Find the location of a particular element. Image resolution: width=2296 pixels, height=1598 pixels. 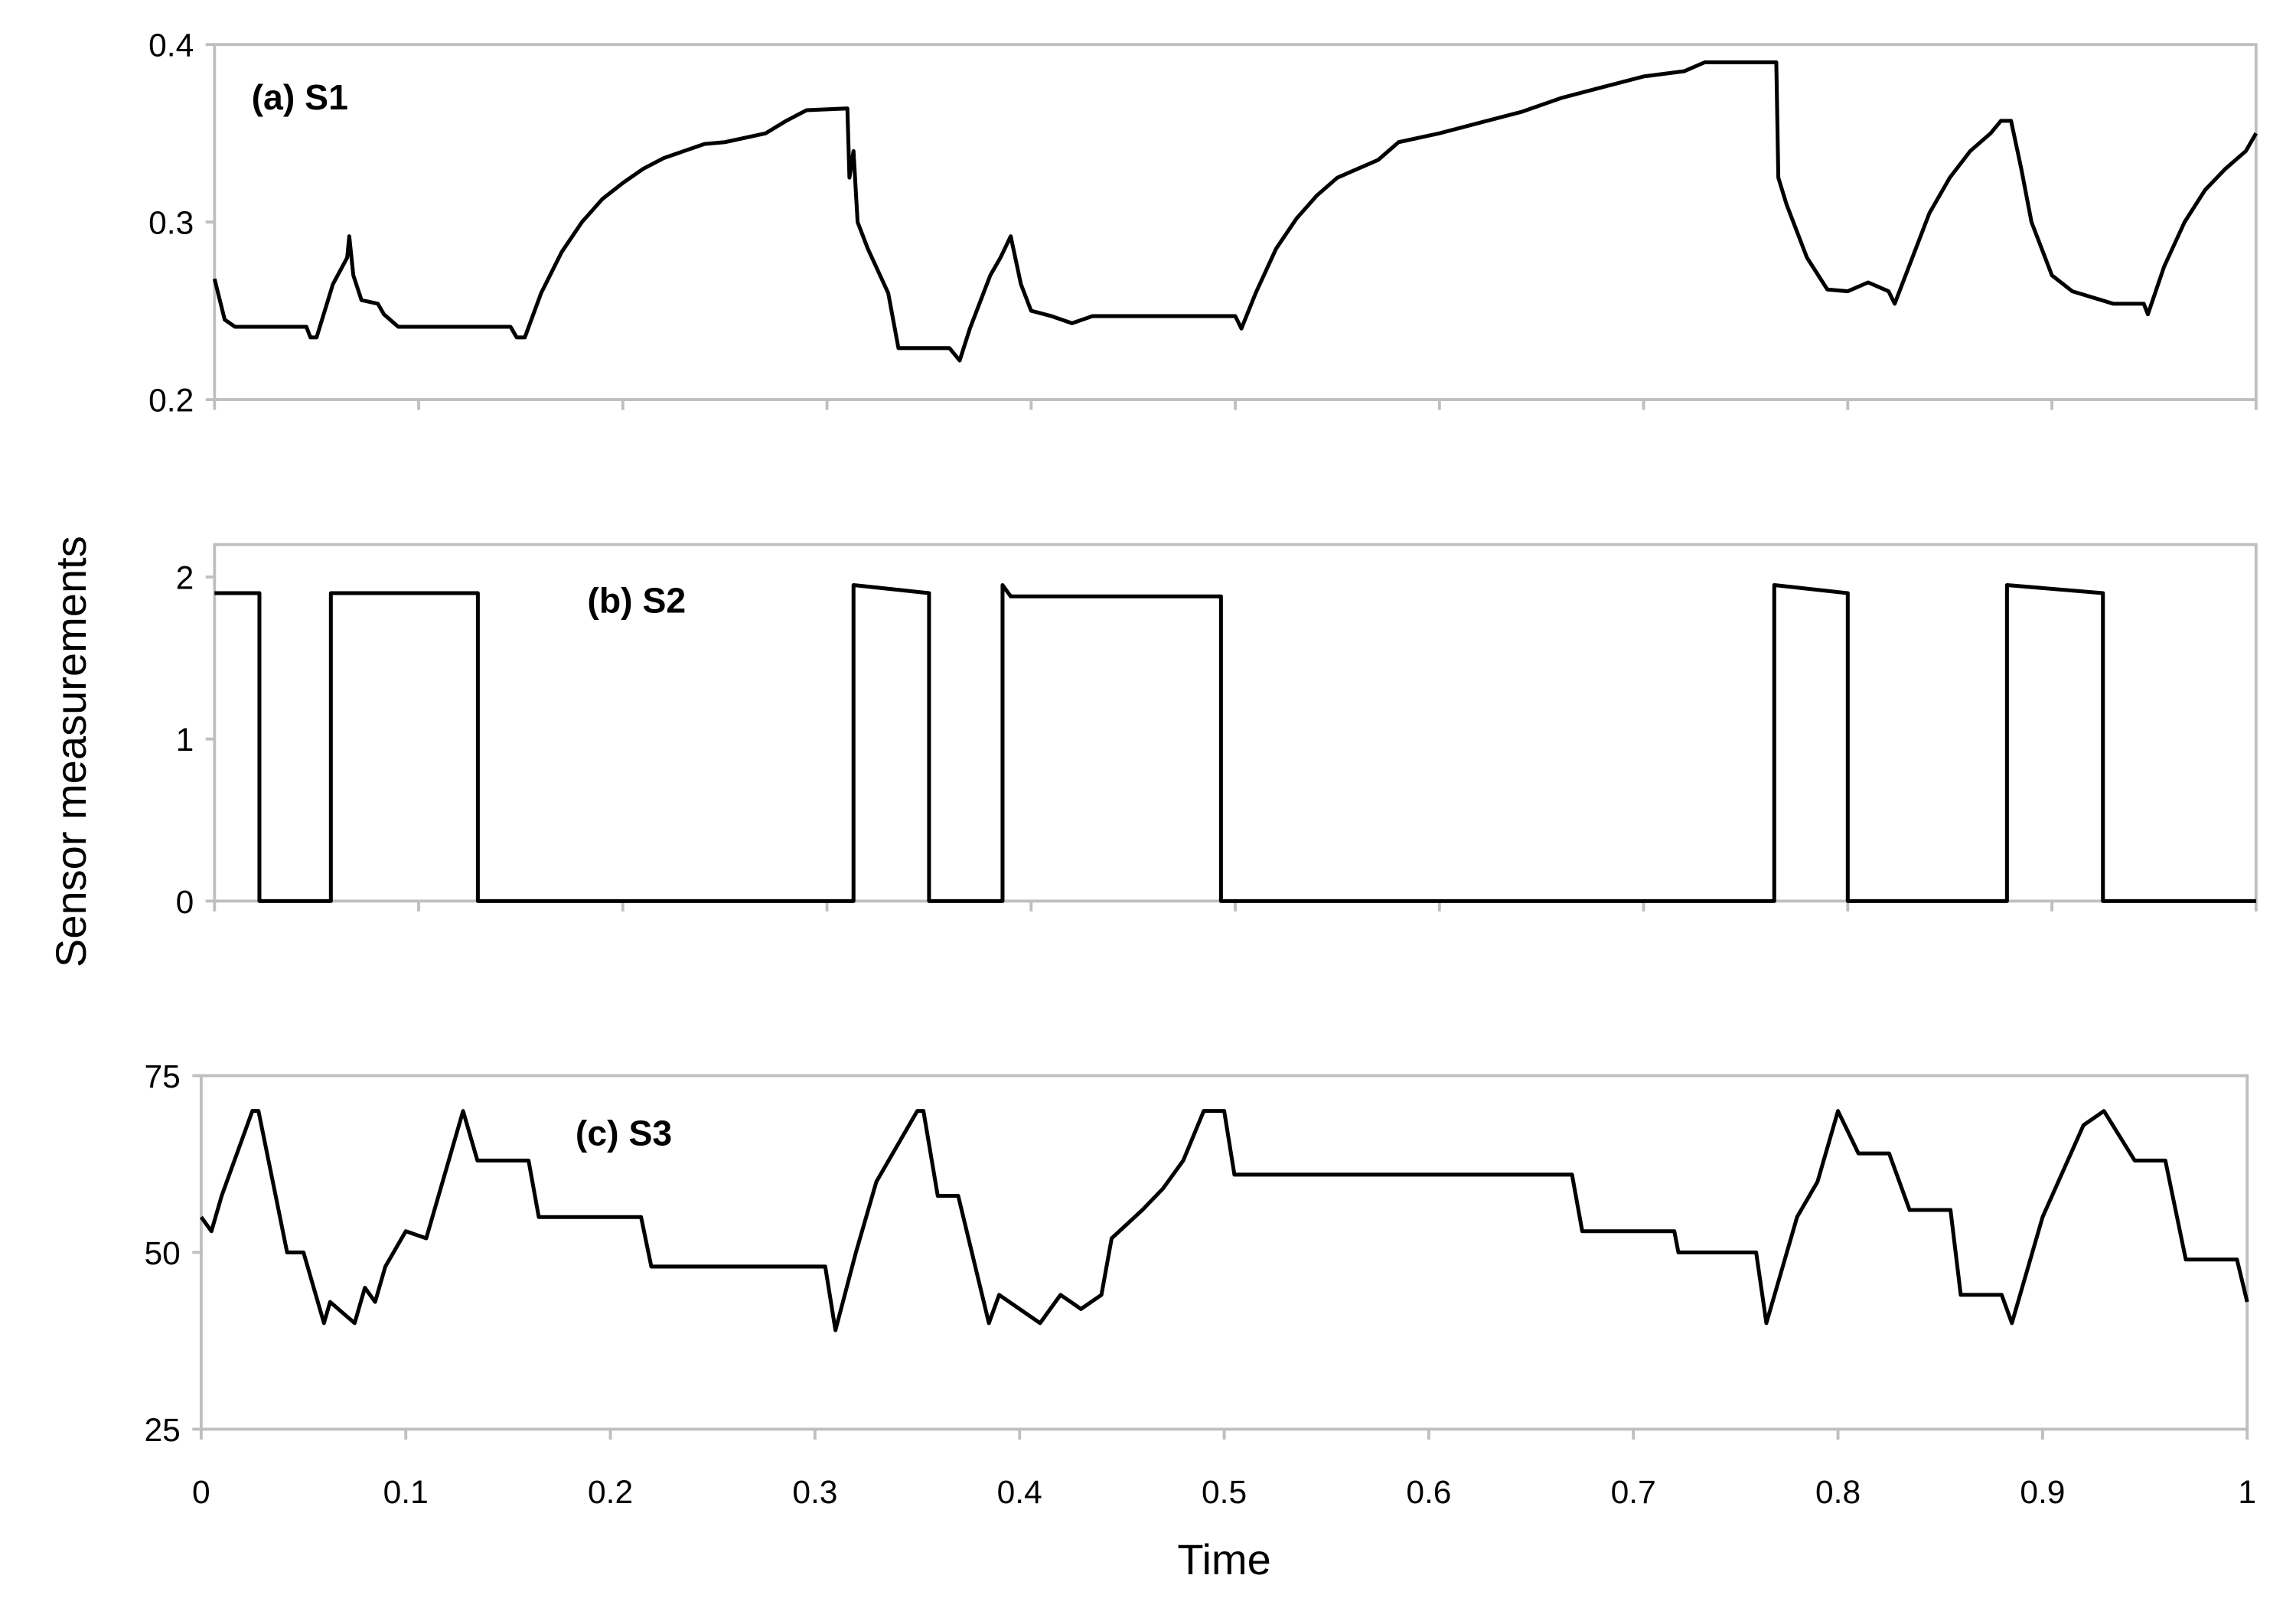

x-tick-label: 0.5 is located at coordinates (1224, 1493).